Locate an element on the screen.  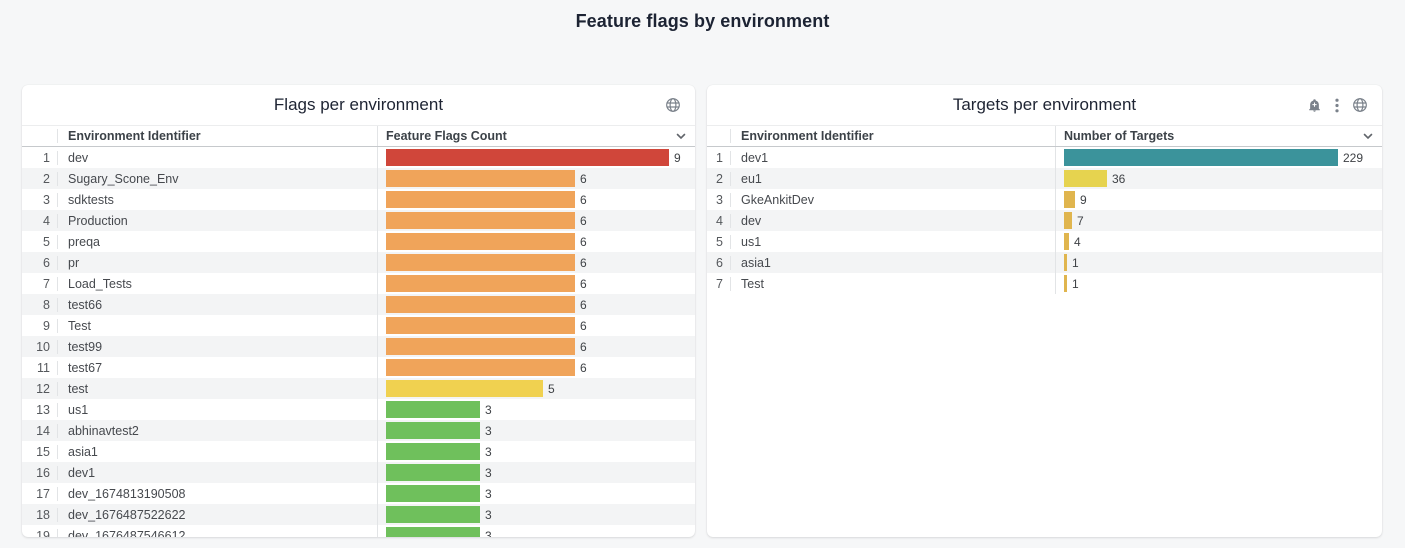
value-gauge-cell: 7 is located at coordinates (1218, 220).